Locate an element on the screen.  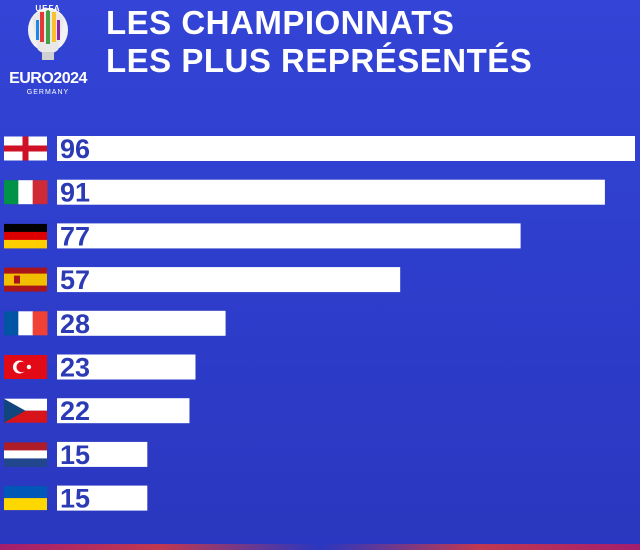
england-flag is located at coordinates (25, 148).